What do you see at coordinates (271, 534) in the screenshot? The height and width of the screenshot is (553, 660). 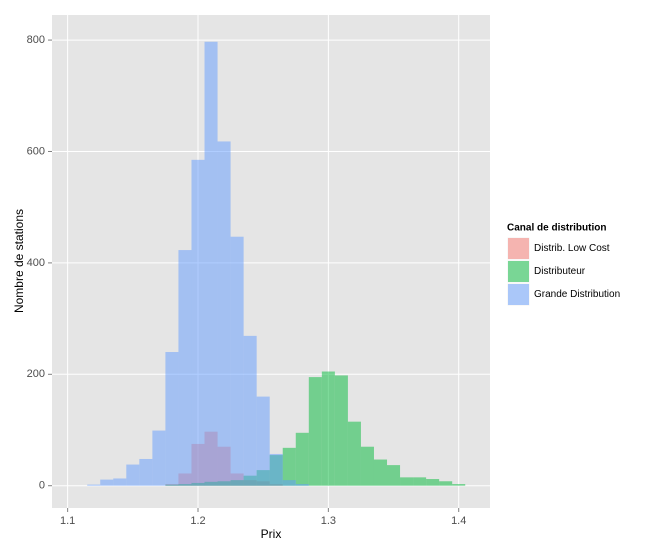 I see `x-axis-title: Prix` at bounding box center [271, 534].